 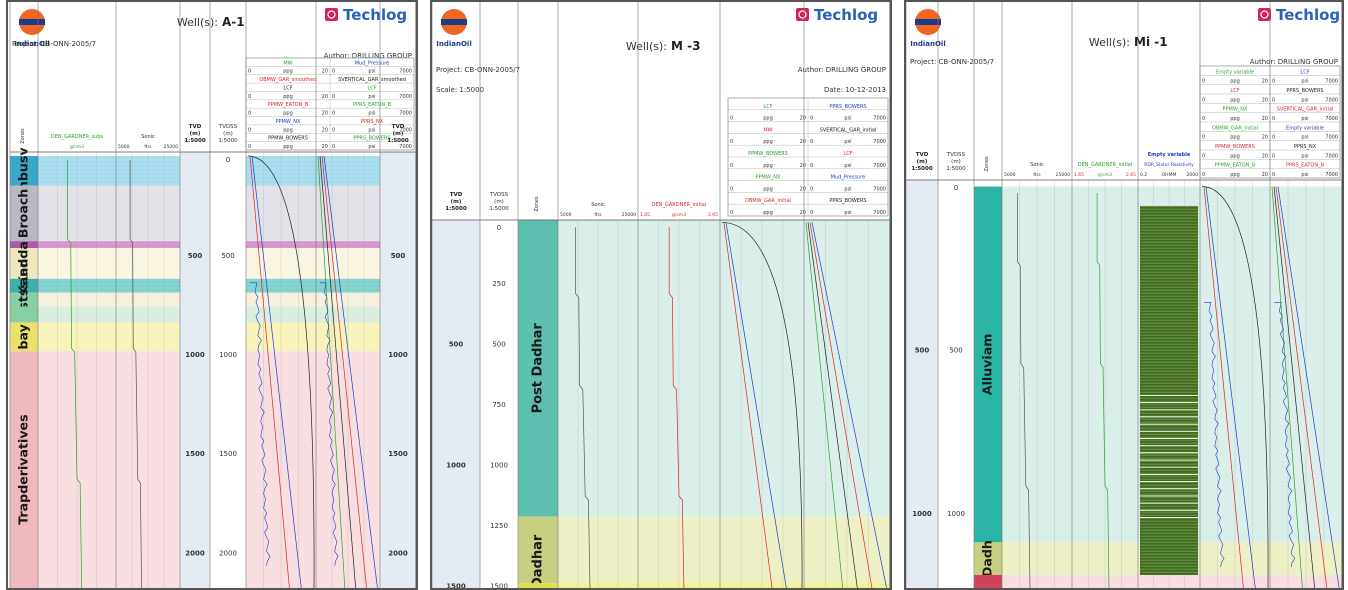 I want to click on tvdss-header: 1:5000, so click(x=228, y=141).